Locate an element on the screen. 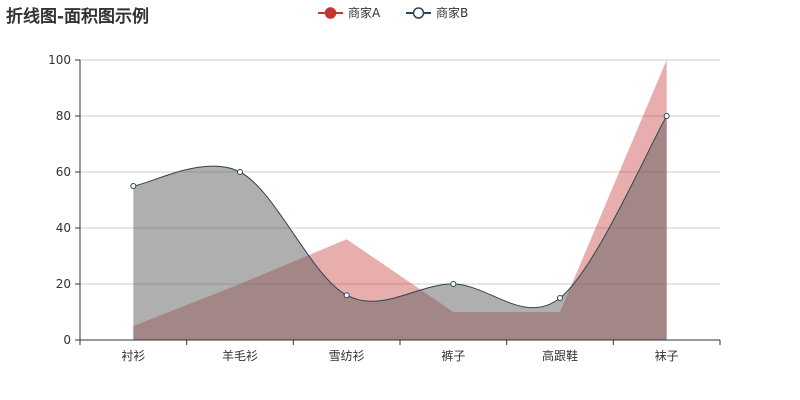 The width and height of the screenshot is (800, 400). x-tick-label: 衬衫 is located at coordinates (133, 356).